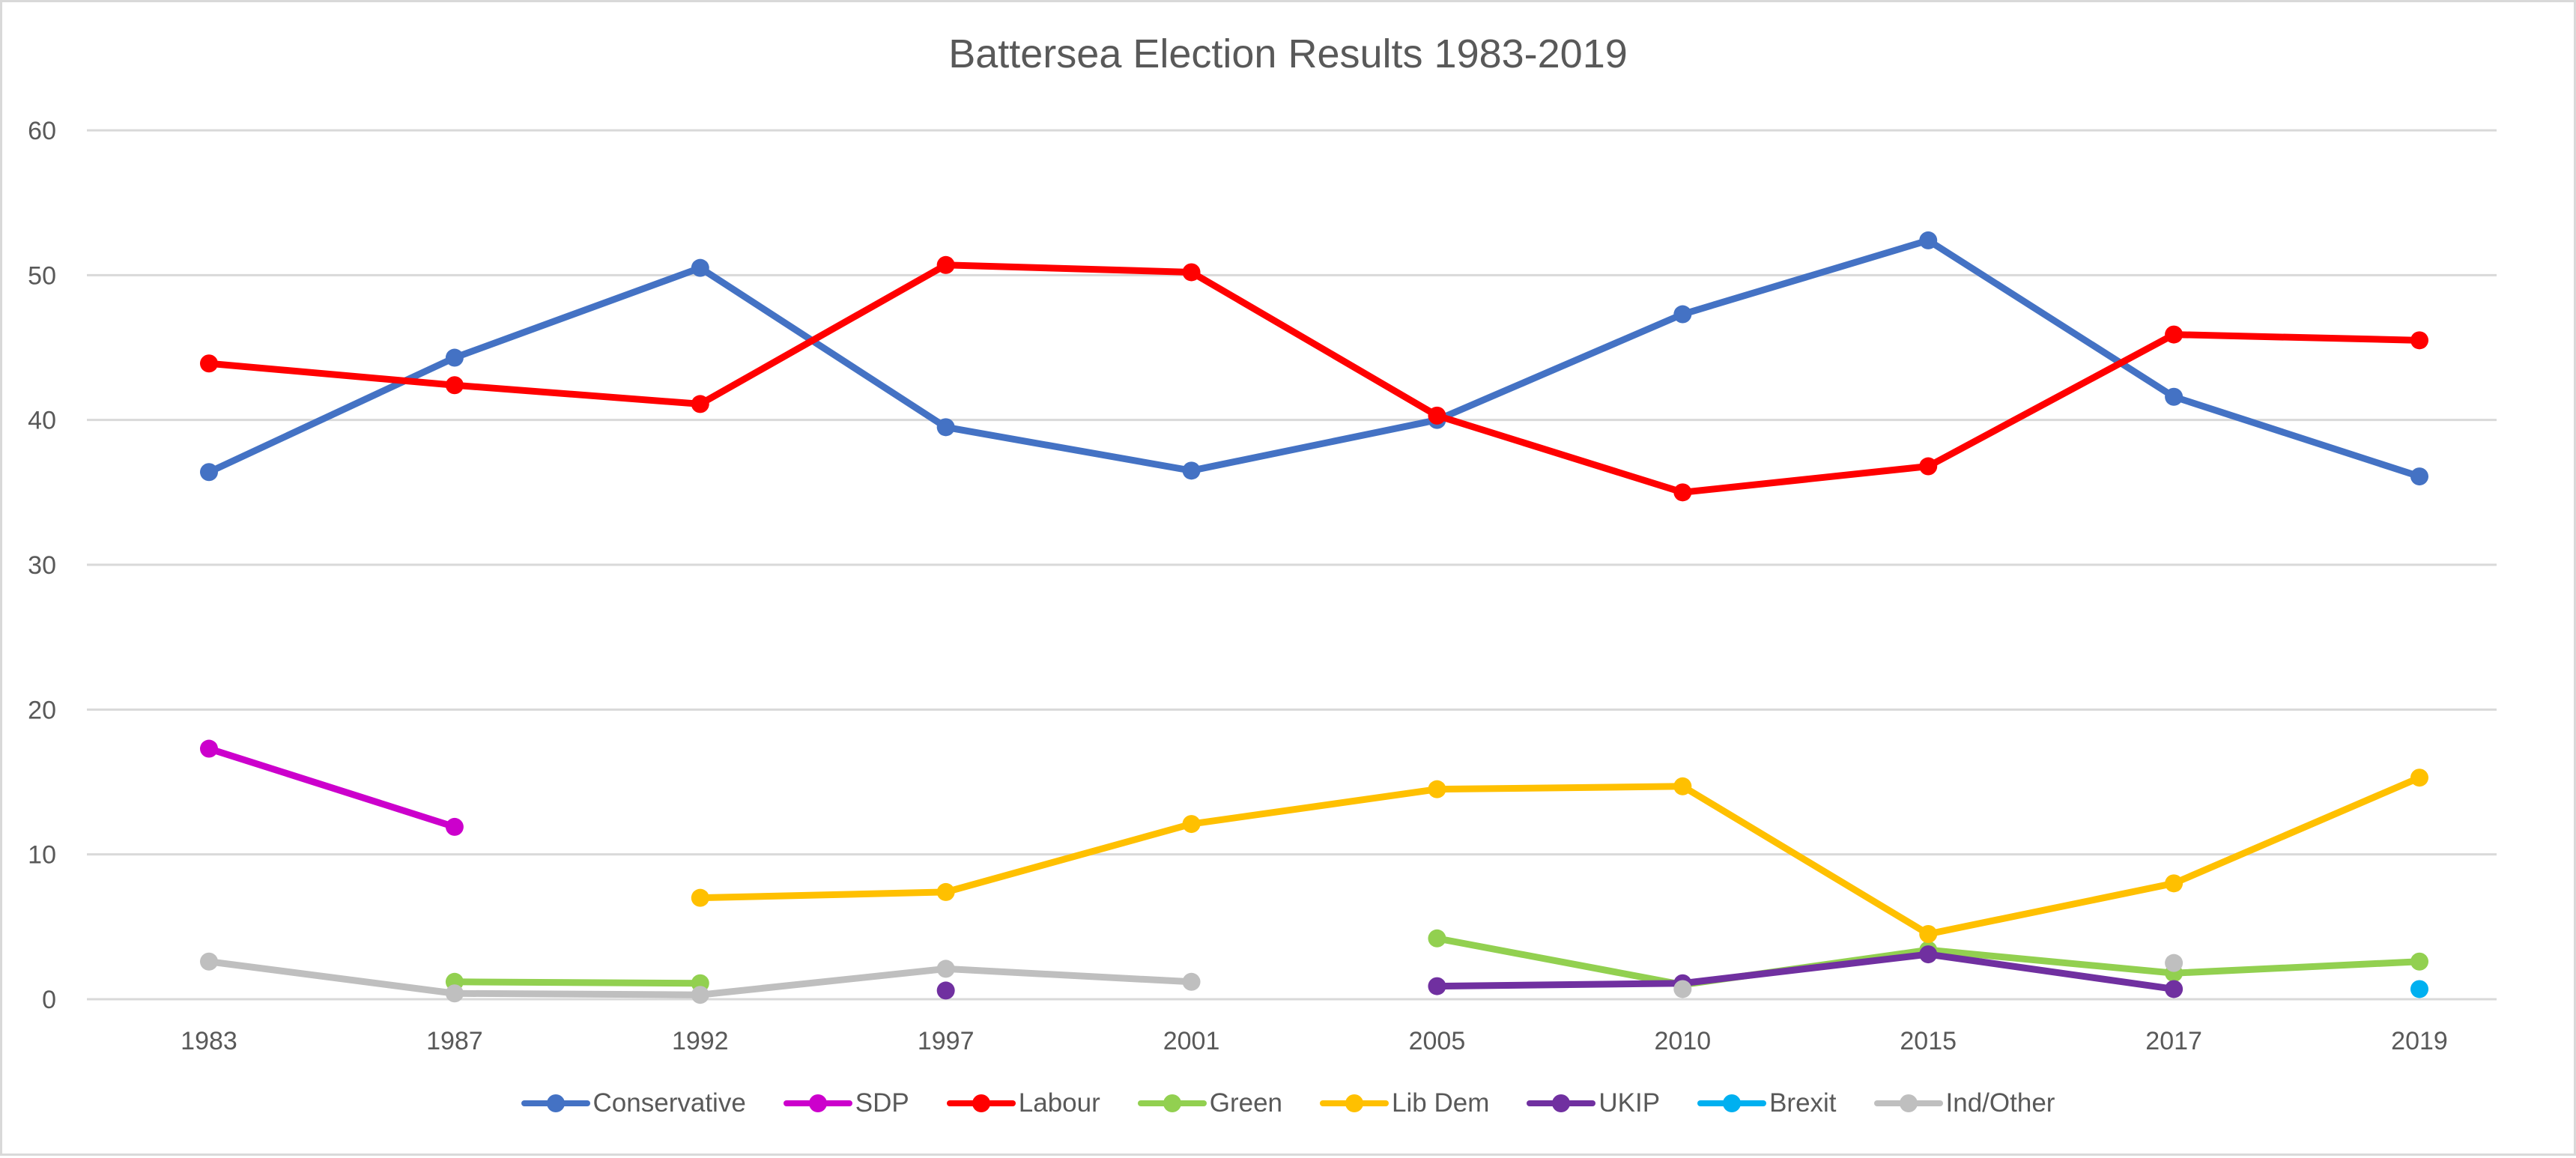 The image size is (2576, 1158). I want to click on legend-label: Lib Dem, so click(1441, 1103).